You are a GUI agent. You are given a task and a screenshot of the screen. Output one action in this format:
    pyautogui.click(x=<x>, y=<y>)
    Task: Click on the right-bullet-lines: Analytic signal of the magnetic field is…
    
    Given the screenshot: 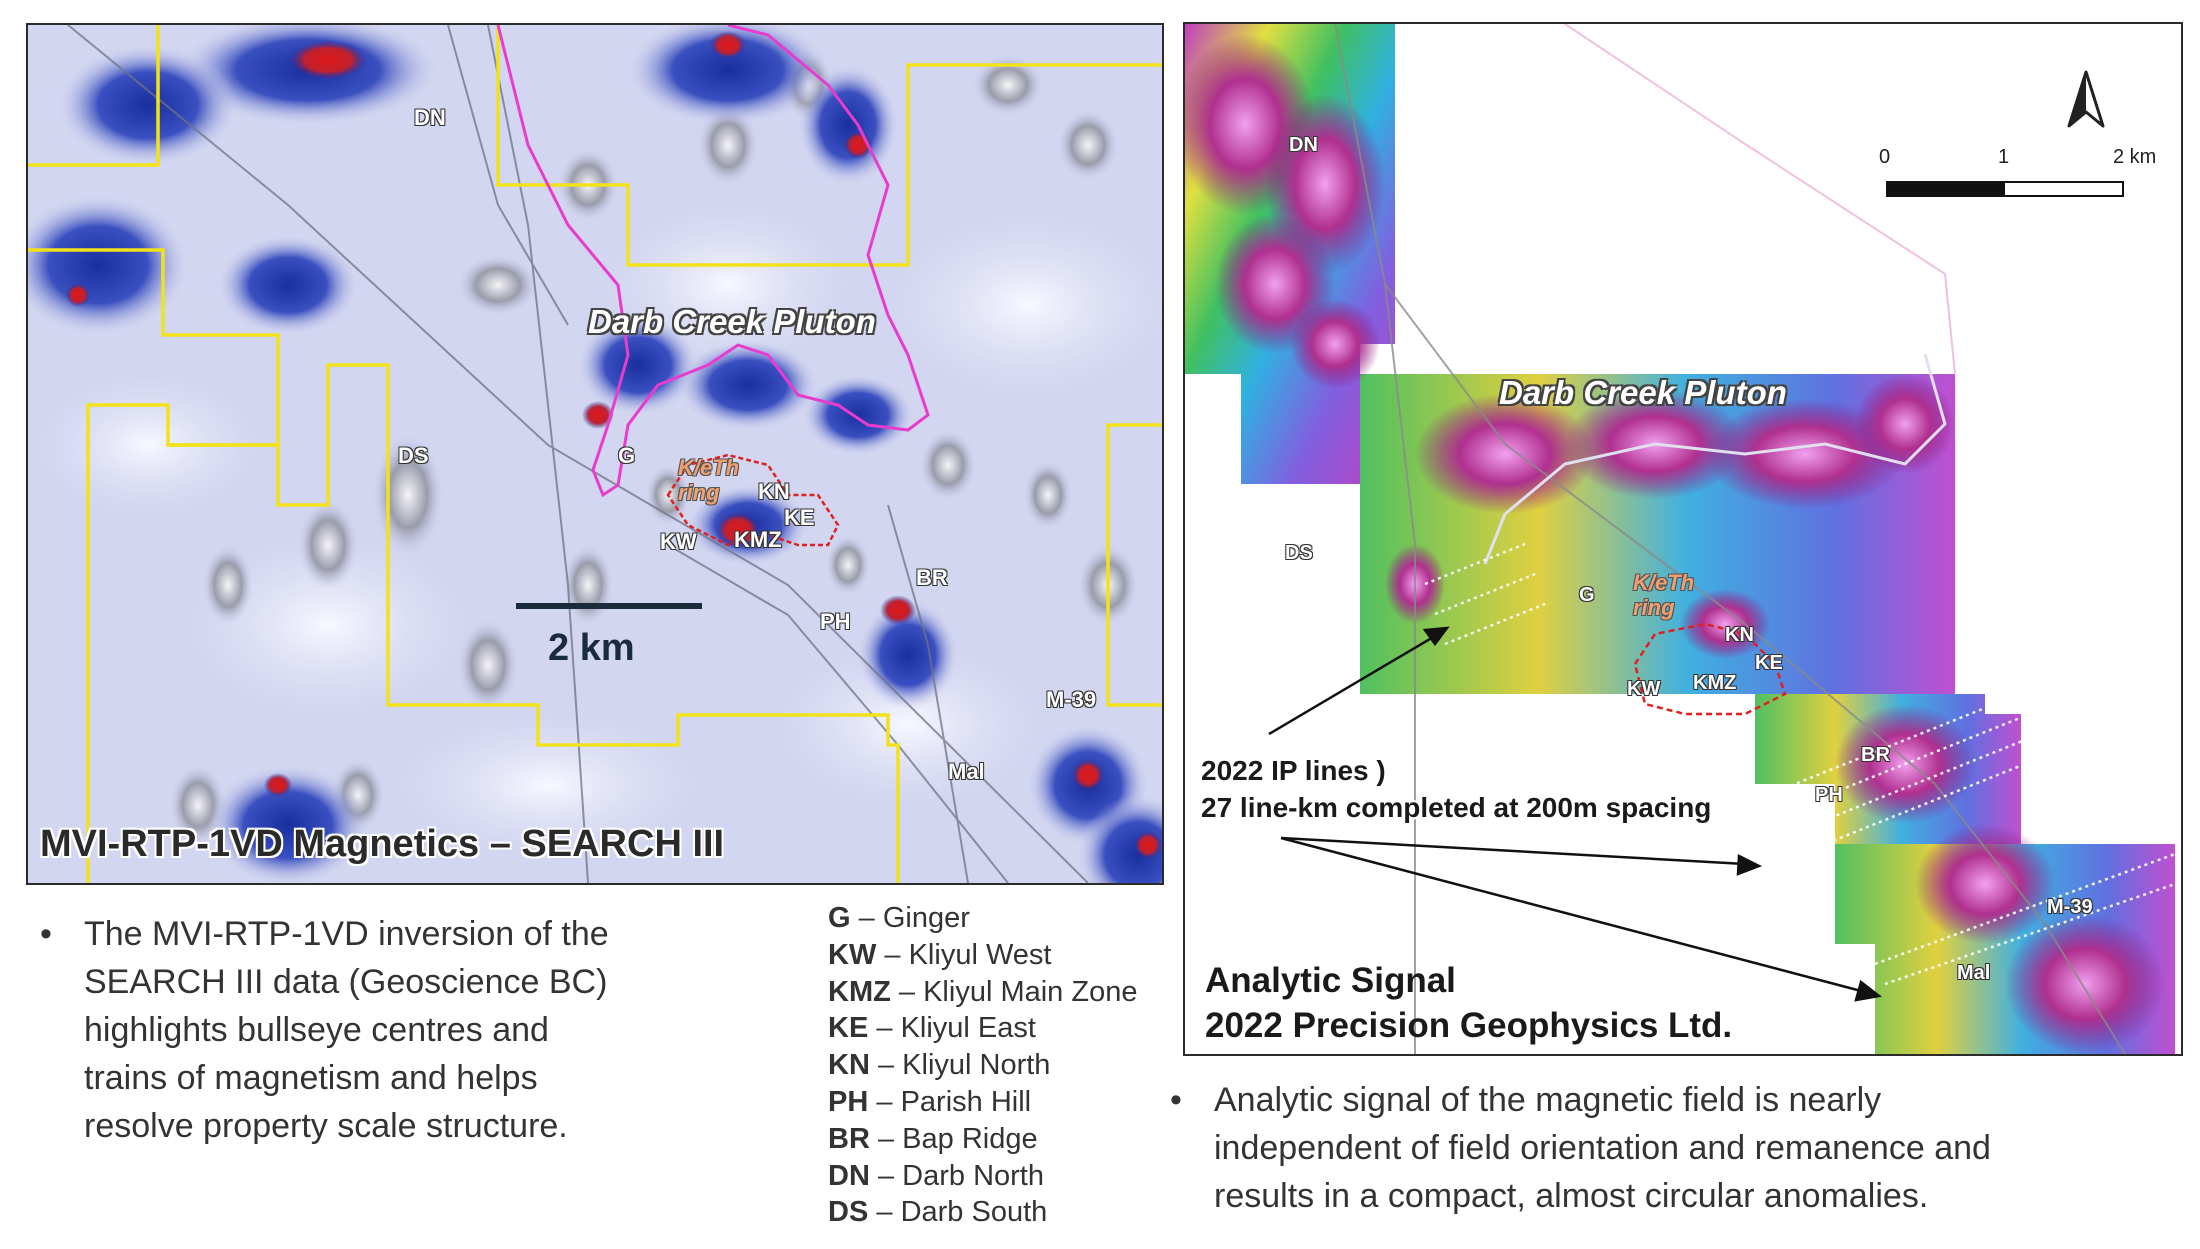 What is the action you would take?
    pyautogui.click(x=1602, y=1148)
    